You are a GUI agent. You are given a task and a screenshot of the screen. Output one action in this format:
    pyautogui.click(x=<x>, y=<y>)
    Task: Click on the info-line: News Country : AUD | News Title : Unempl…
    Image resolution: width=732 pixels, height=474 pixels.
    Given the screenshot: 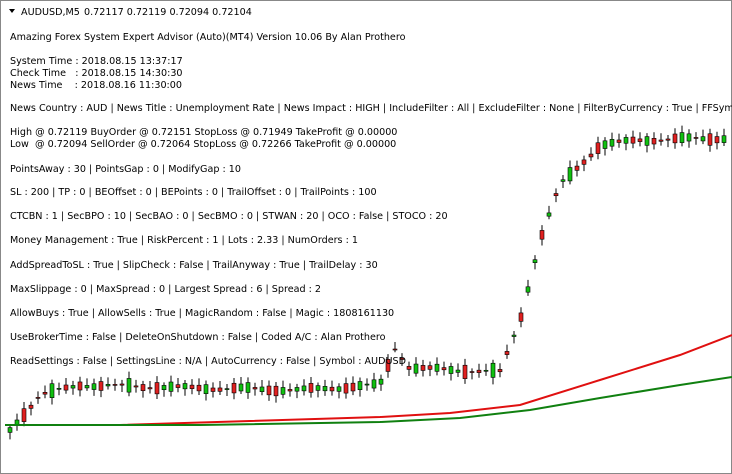 What is the action you would take?
    pyautogui.click(x=371, y=108)
    